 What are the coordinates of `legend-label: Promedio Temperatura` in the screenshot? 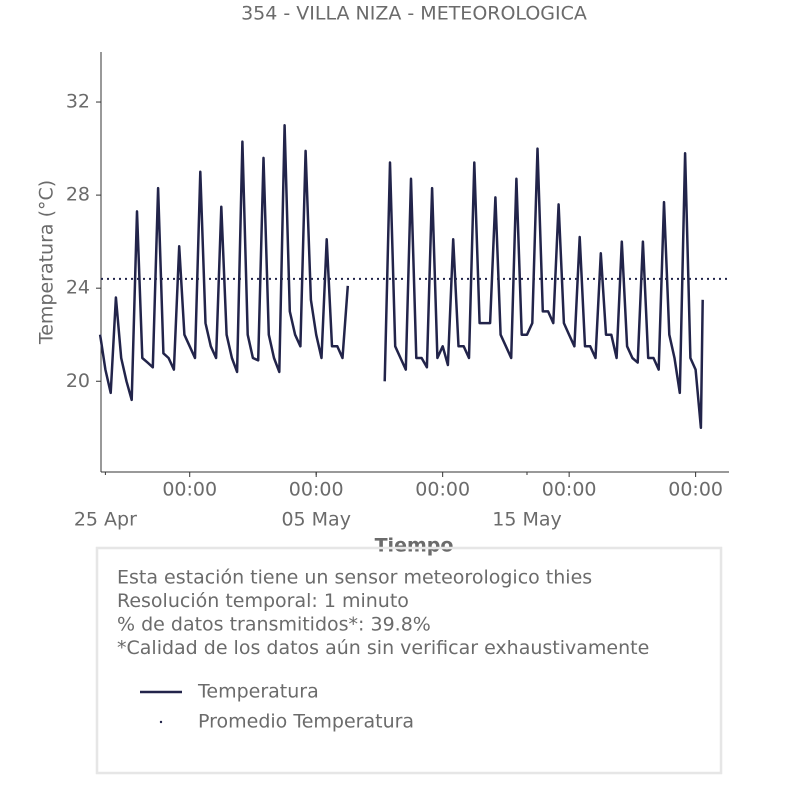 It's located at (306, 722).